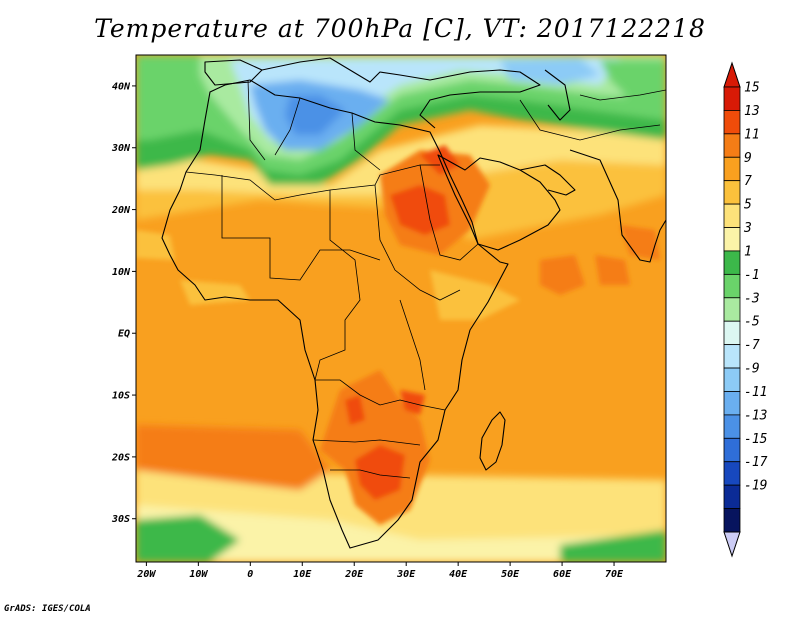 Image resolution: width=800 pixels, height=618 pixels. What do you see at coordinates (748, 205) in the screenshot?
I see `colorbar-level-label: 5` at bounding box center [748, 205].